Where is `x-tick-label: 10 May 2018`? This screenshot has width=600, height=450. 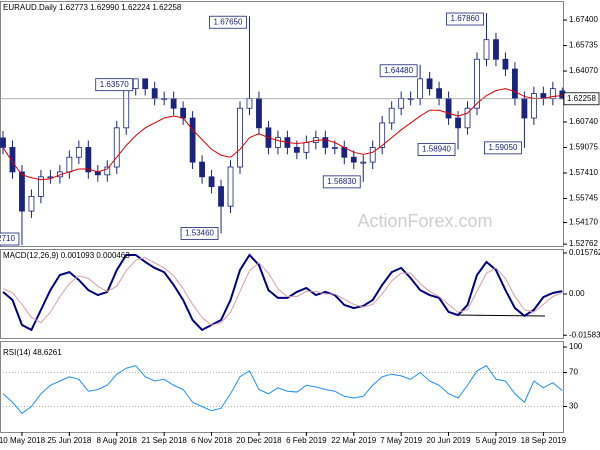 x-tick-label: 10 May 2018 is located at coordinates (23, 440).